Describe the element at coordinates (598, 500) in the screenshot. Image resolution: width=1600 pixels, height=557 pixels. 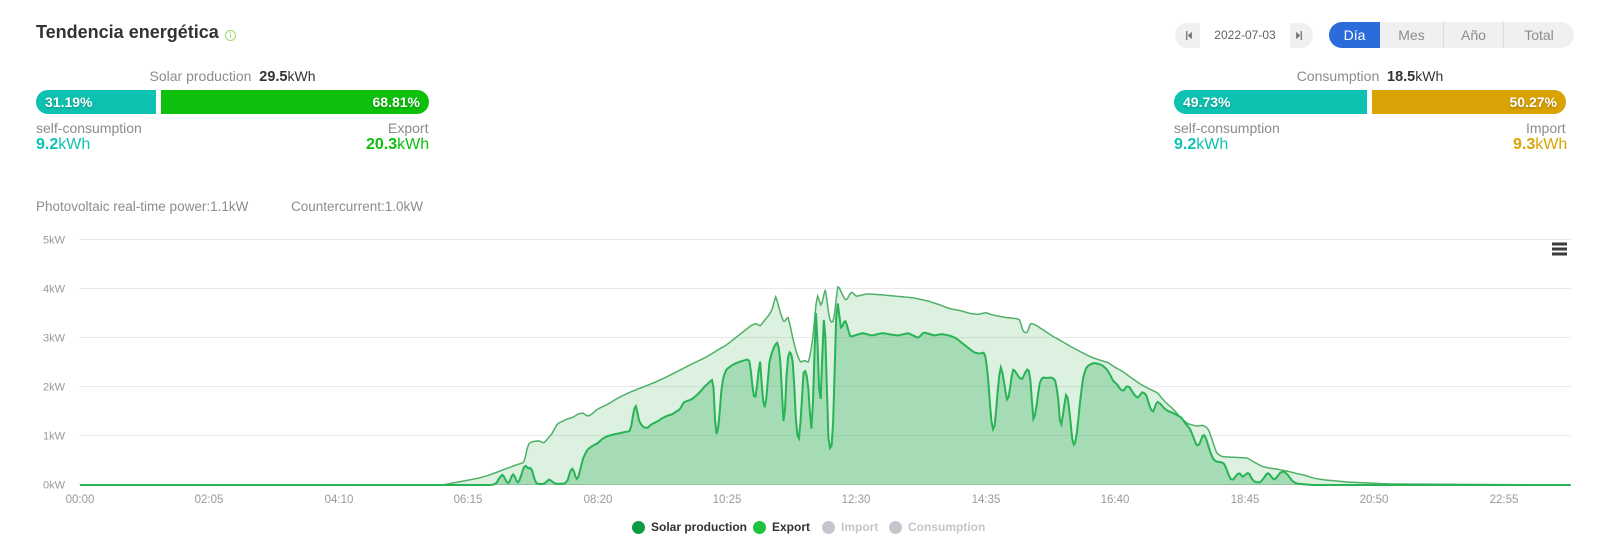
I see `svg-text: 08:20` at that location.